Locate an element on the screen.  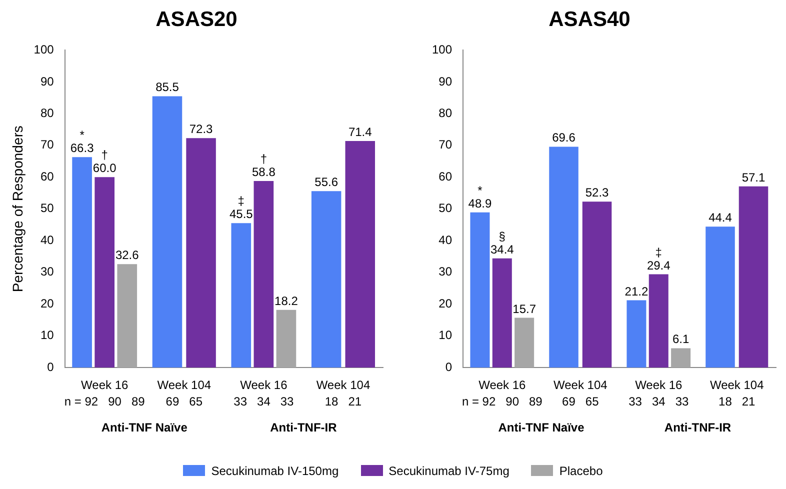
data-label: 15.7 is located at coordinates (524, 309).